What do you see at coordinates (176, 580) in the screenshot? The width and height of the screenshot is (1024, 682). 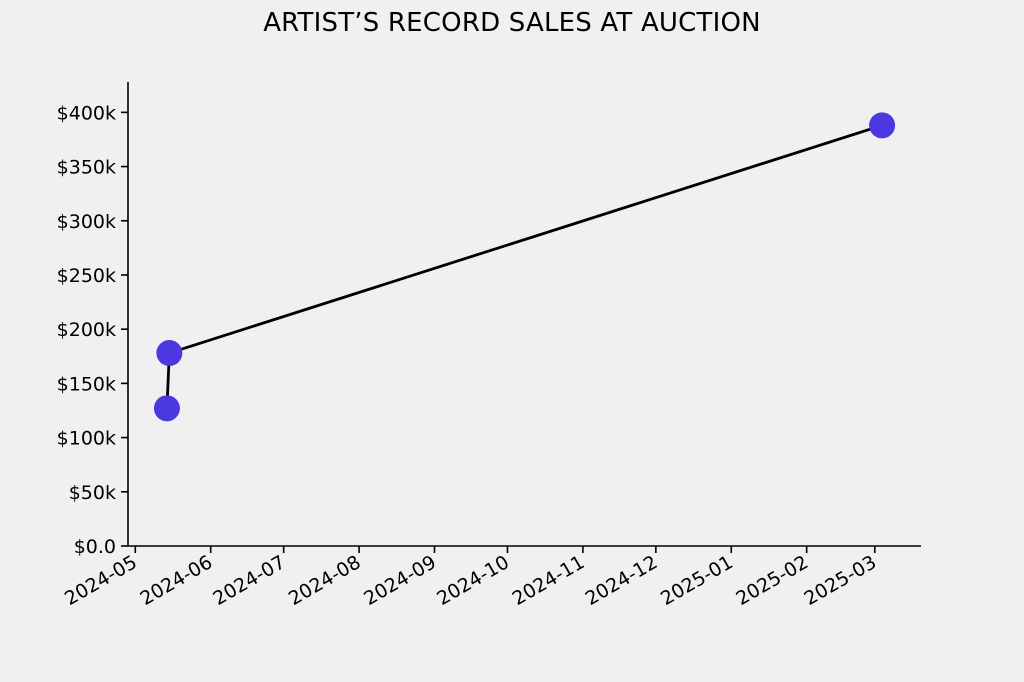 I see `x-tick-label: 2024-06` at bounding box center [176, 580].